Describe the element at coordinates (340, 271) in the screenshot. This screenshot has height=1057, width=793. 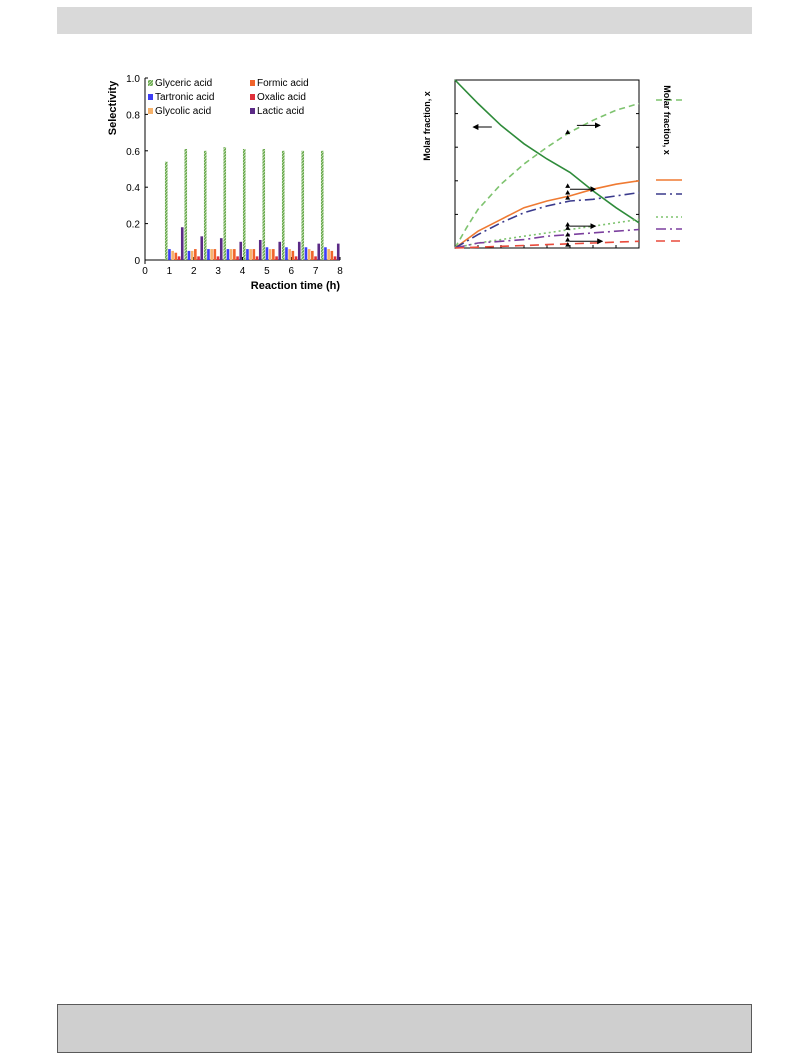
I see `x-tick-label: 8` at that location.